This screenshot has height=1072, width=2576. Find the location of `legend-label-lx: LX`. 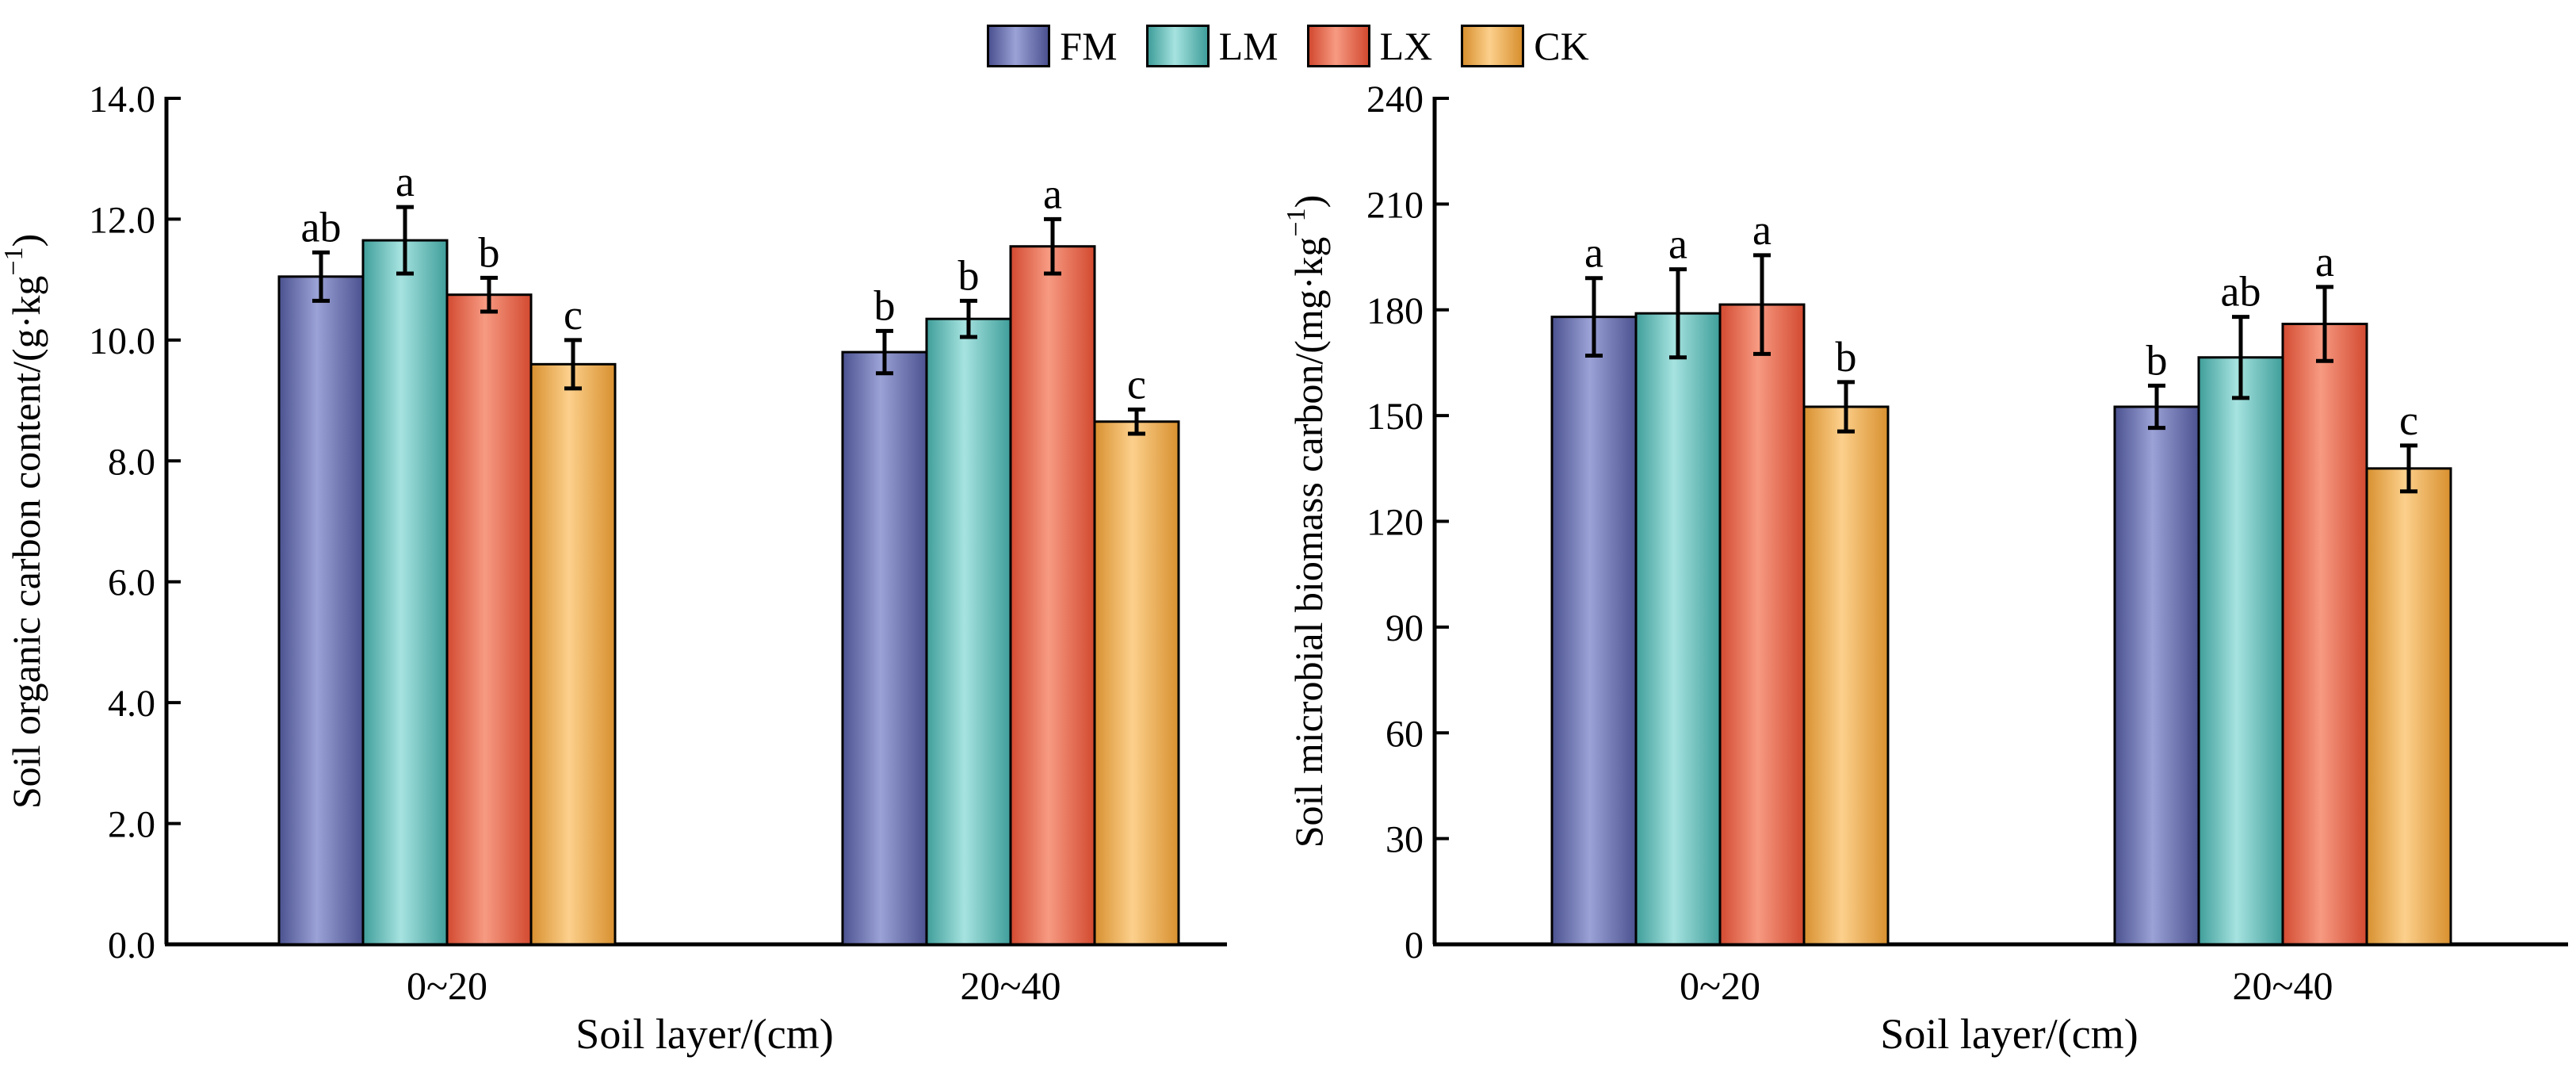

legend-label-lx: LX is located at coordinates (1406, 46).